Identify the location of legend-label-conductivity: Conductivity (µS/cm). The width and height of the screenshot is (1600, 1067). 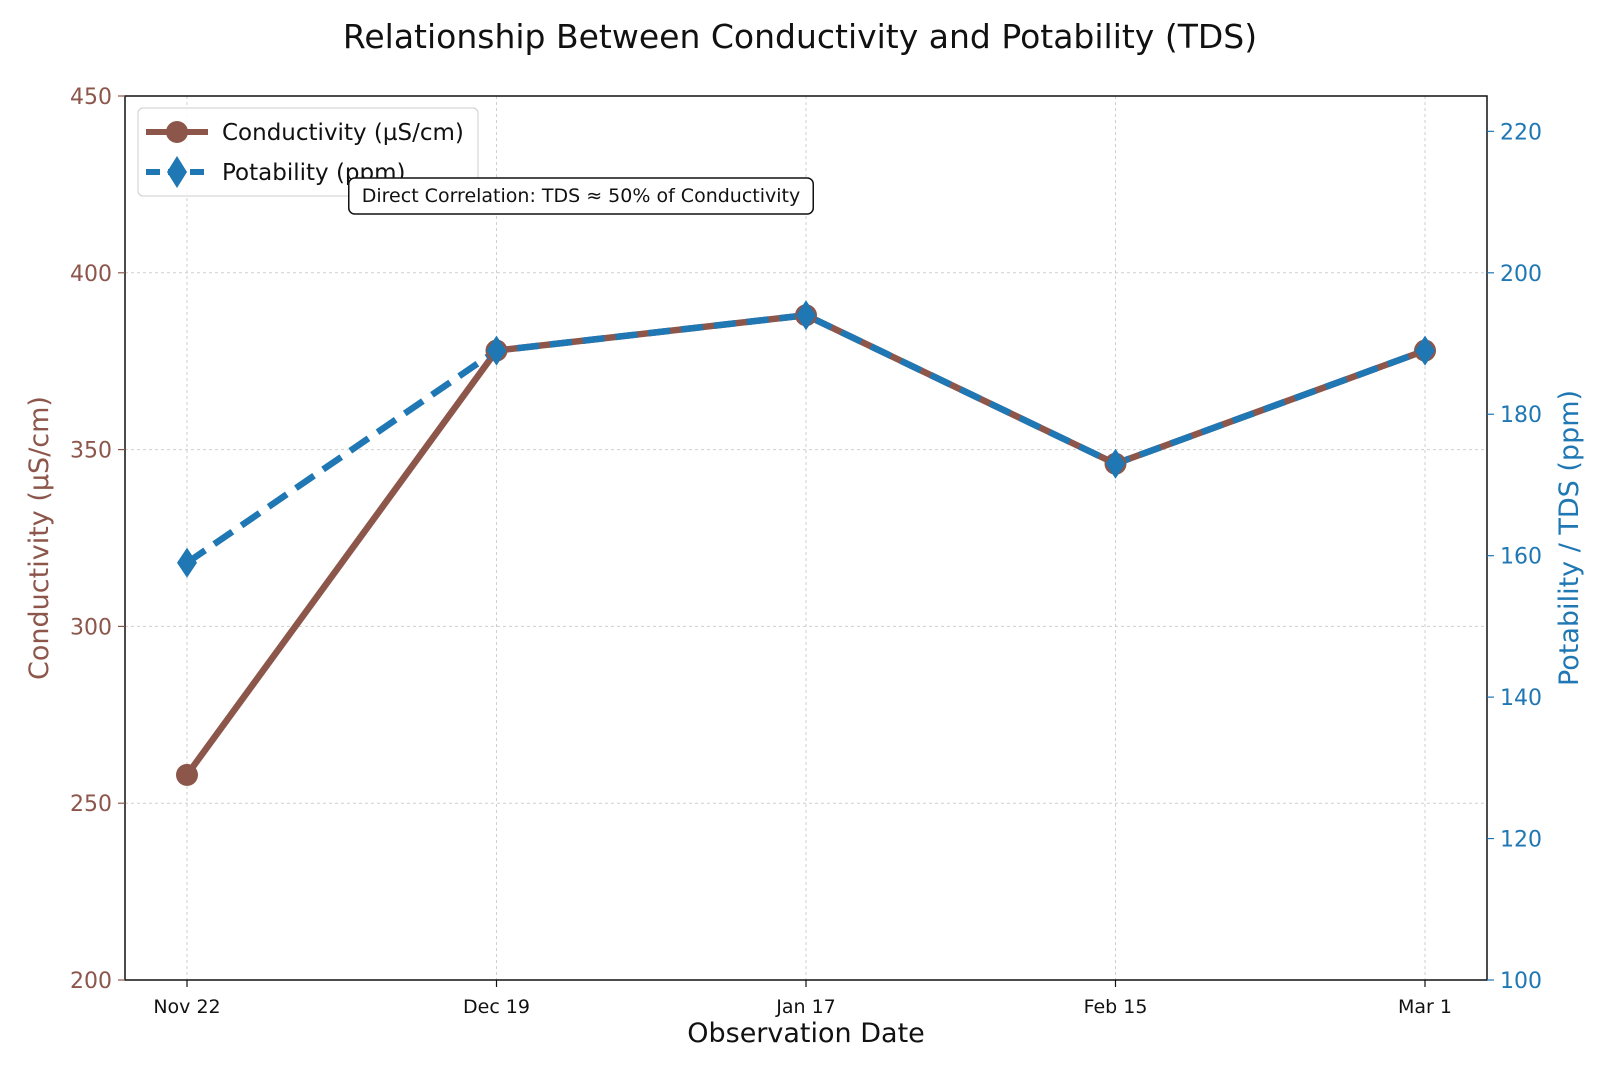
(343, 133).